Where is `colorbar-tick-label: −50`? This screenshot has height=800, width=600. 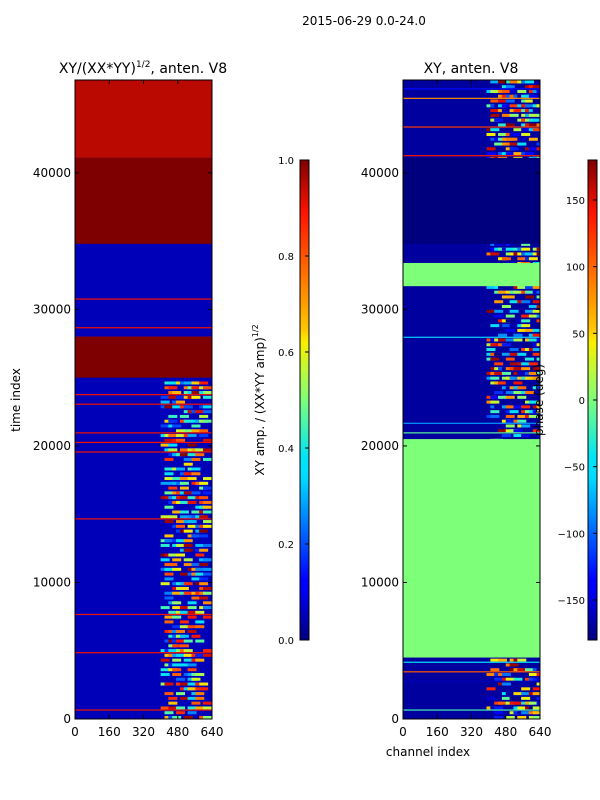 colorbar-tick-label: −50 is located at coordinates (574, 468).